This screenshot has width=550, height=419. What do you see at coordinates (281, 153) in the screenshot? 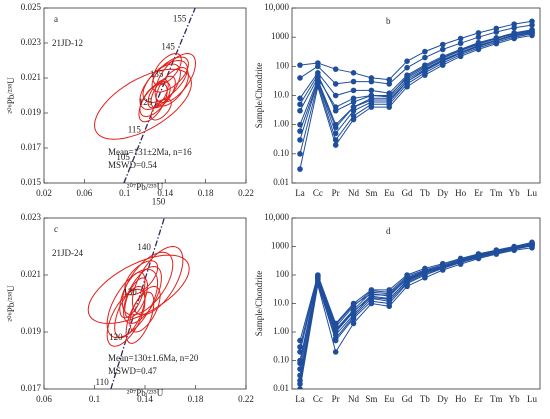
I see `y-tick-label: 0.10` at bounding box center [281, 153].